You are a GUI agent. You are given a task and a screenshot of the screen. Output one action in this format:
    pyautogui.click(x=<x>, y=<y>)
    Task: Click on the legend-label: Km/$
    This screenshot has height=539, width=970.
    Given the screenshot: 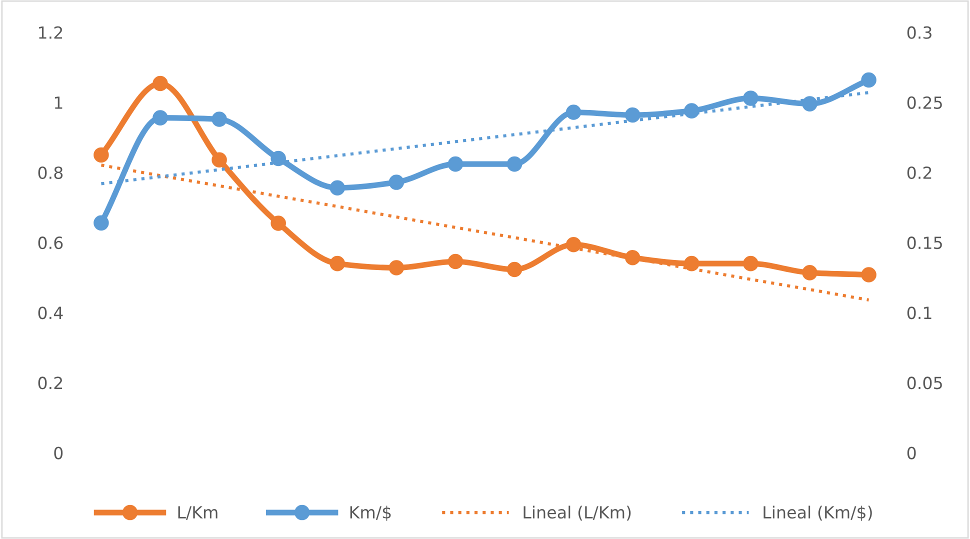 What is the action you would take?
    pyautogui.click(x=370, y=513)
    